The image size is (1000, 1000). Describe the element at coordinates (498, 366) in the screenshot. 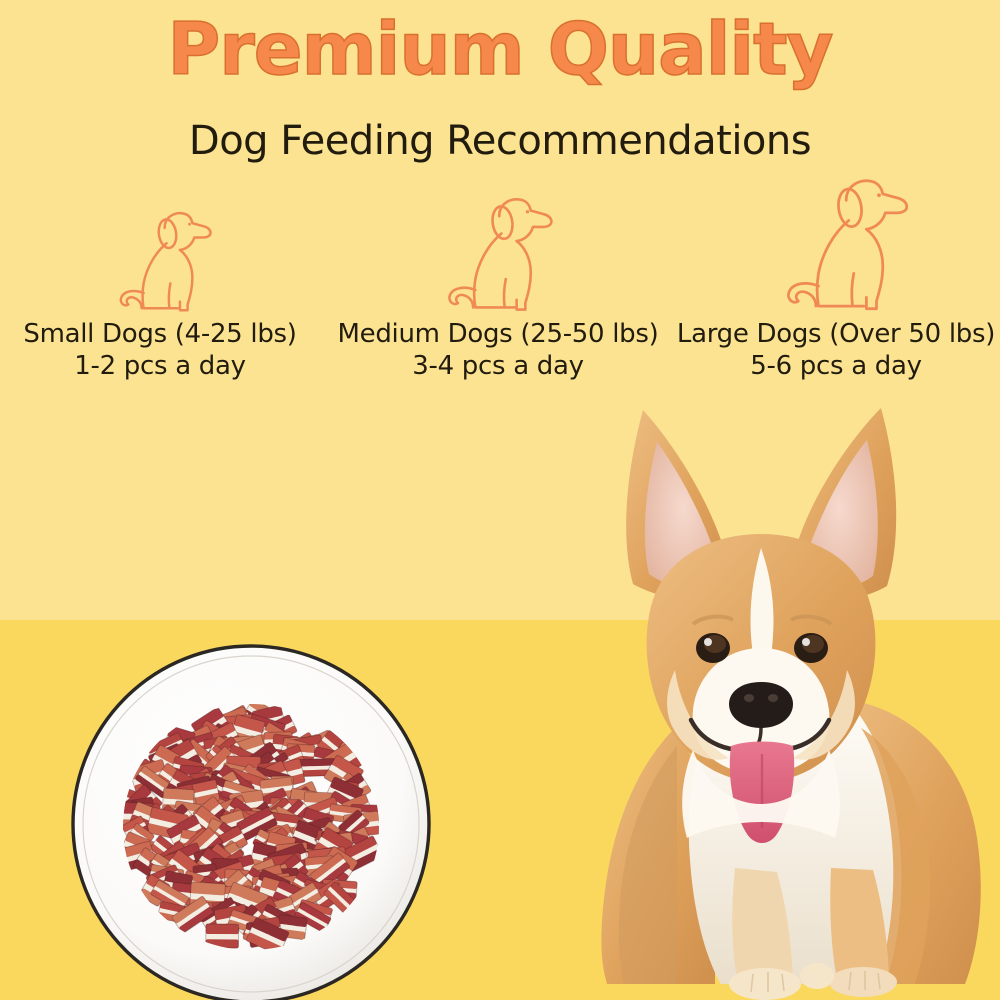

I see `amount-label-medium: 3-4 pcs a day` at that location.